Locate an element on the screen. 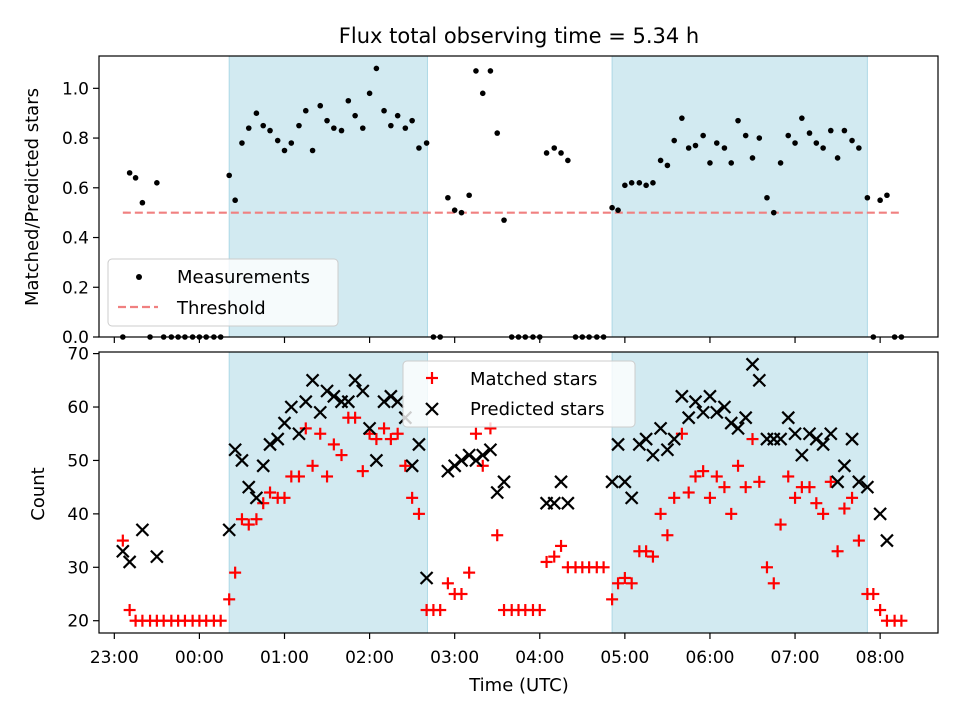 The width and height of the screenshot is (960, 724). legend-matched-label: Matched stars is located at coordinates (533, 379).